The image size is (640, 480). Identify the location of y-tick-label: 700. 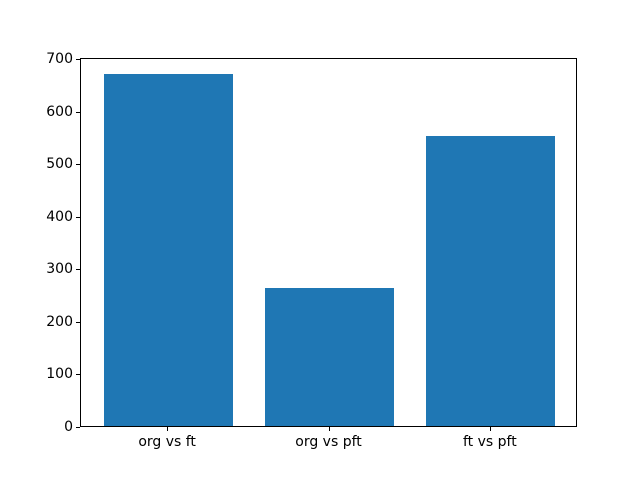
(59, 59).